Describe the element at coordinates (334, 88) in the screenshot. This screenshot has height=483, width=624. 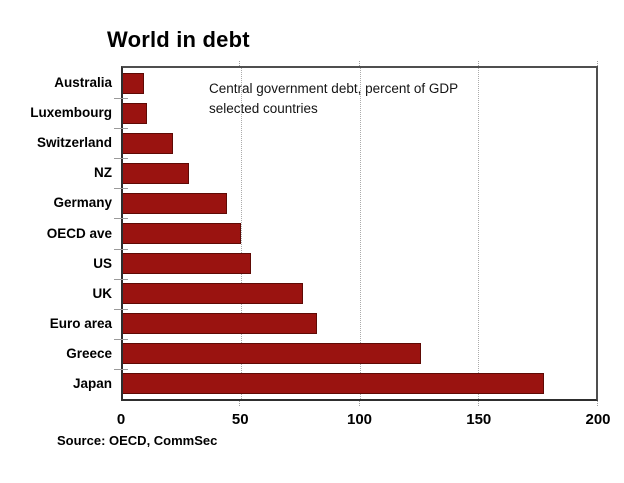
I see `chart-subtitle-line1: Central government debt, percent of GDP` at that location.